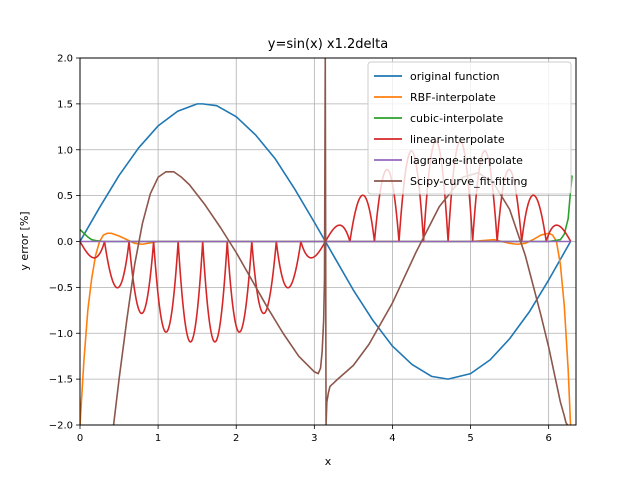 The image size is (640, 478). What do you see at coordinates (457, 139) in the screenshot?
I see `legend-label: linear-interpolate` at bounding box center [457, 139].